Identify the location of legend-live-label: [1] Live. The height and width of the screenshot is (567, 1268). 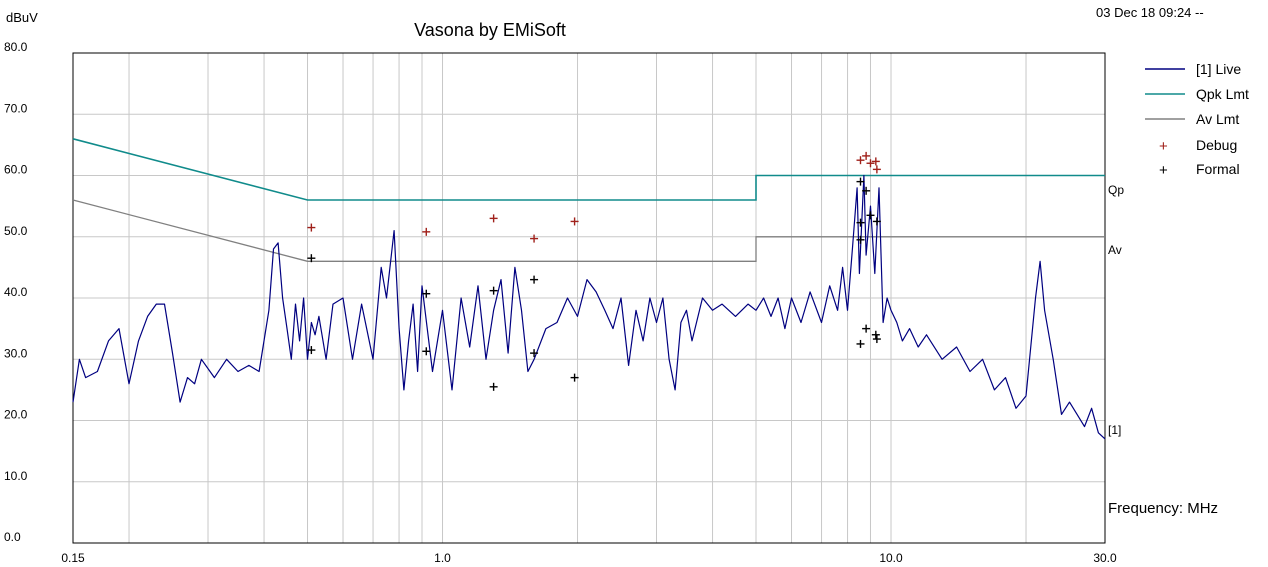
(1218, 69).